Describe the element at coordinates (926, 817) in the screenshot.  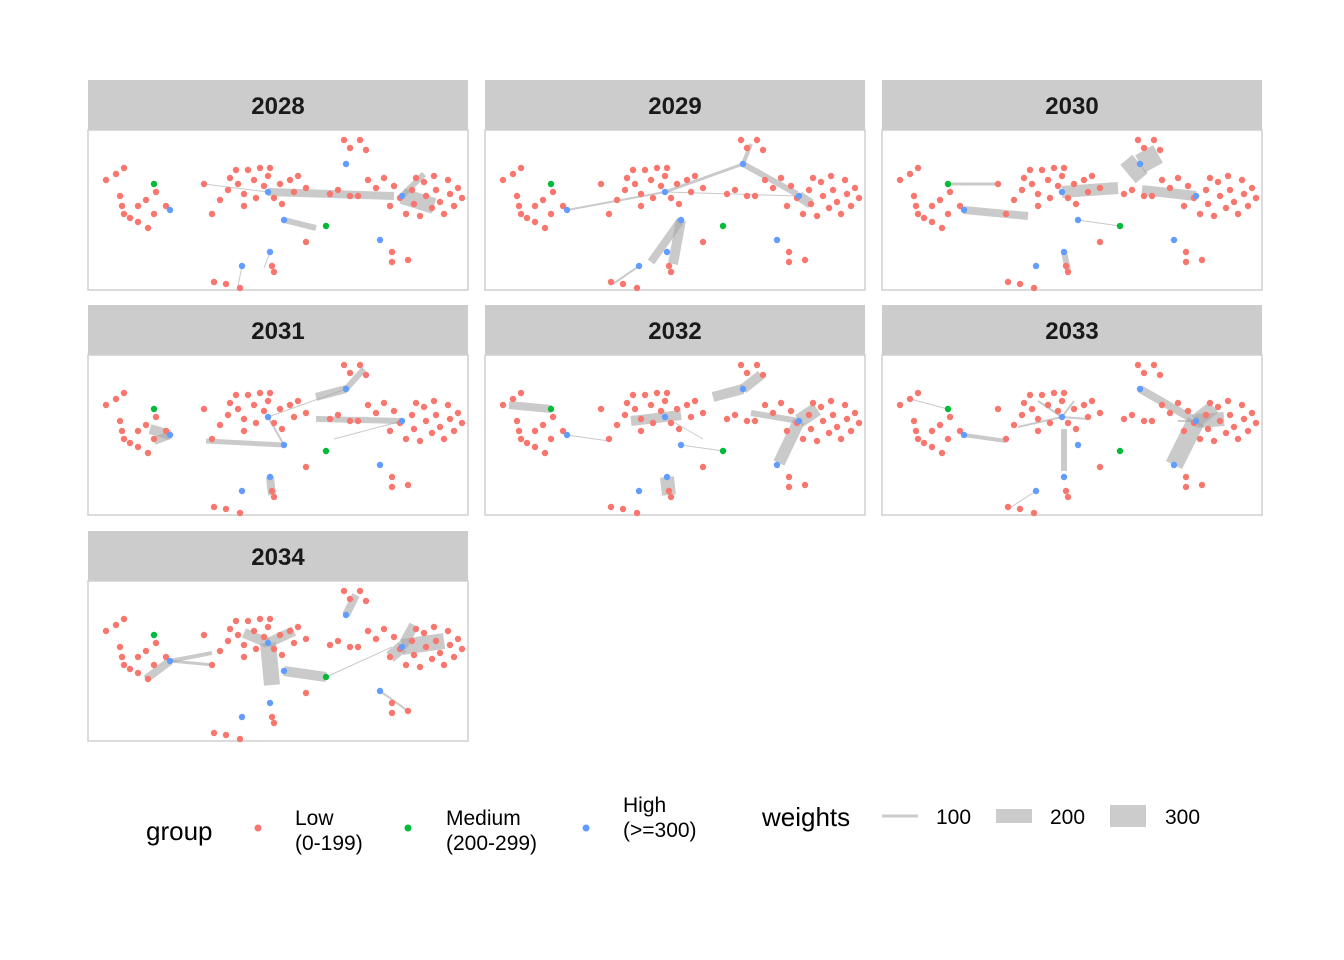
I see `legend-weight-100: 100` at that location.